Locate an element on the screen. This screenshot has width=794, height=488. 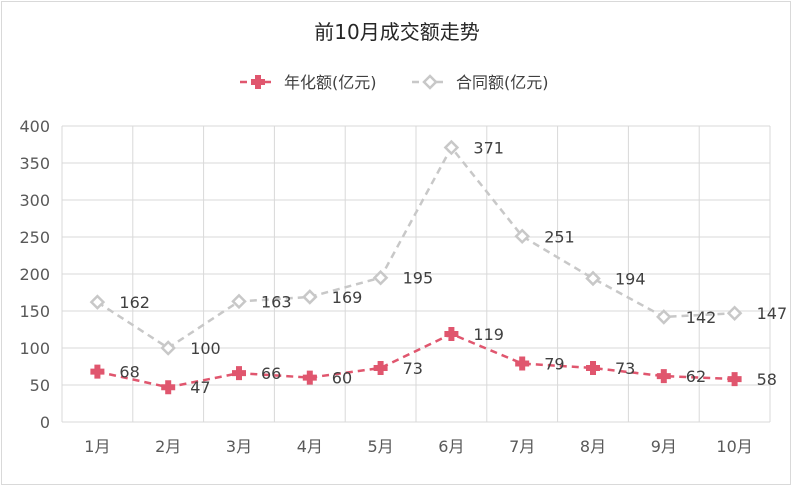
data-label: 60 is located at coordinates (342, 378).